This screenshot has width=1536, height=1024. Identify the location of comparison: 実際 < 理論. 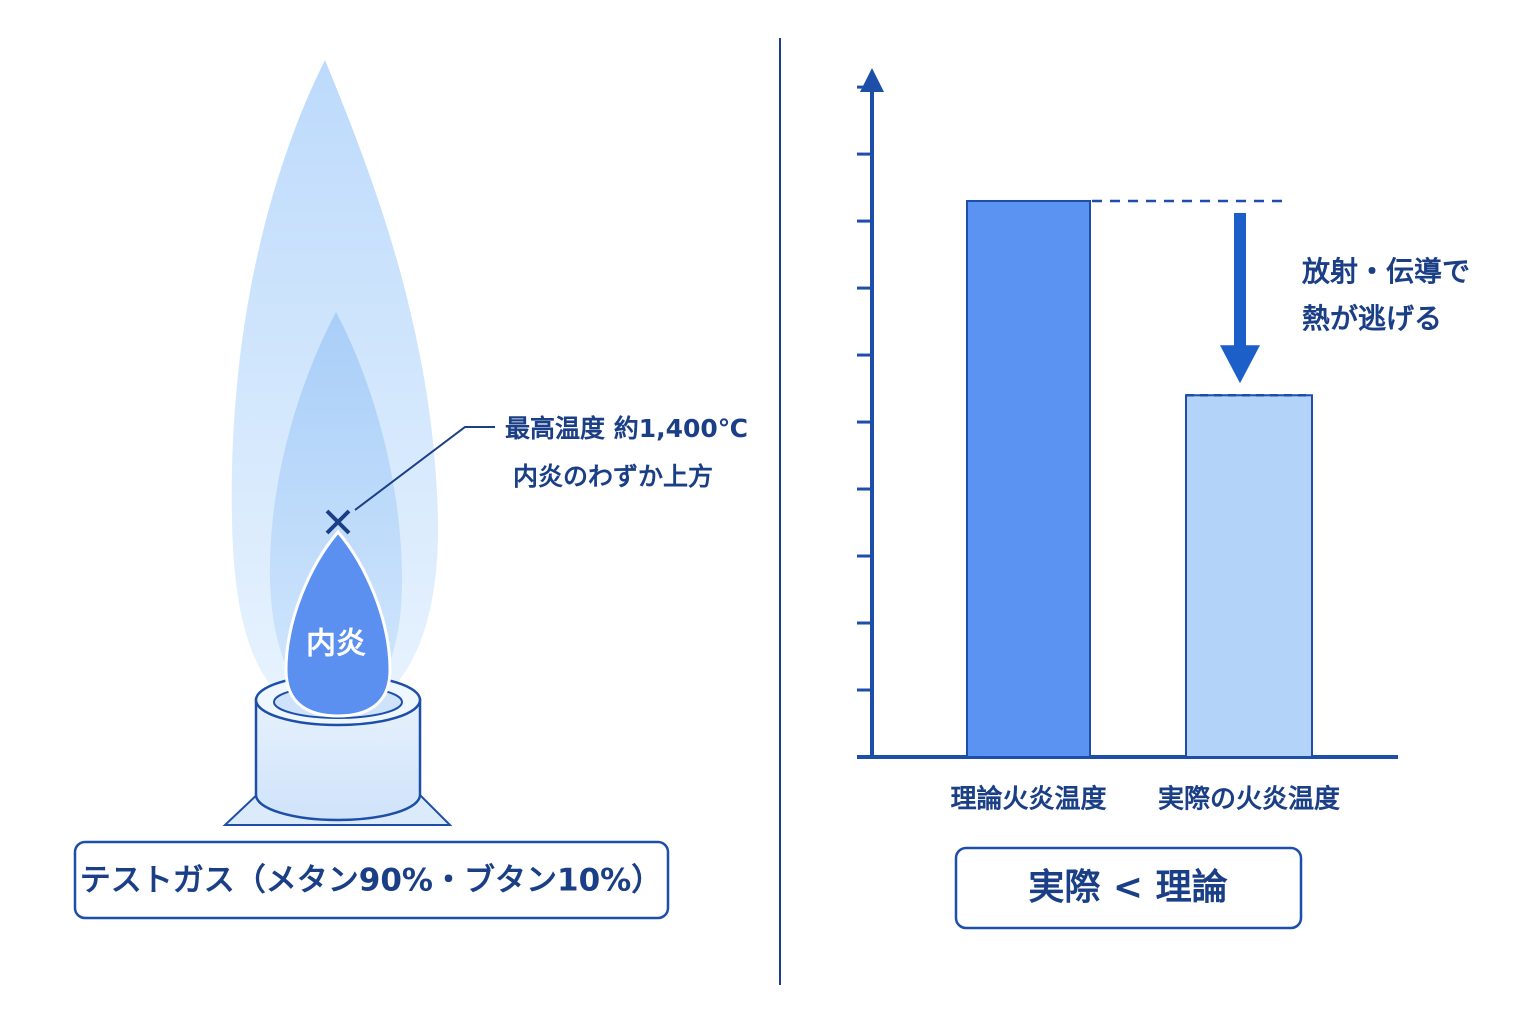
(1127, 887).